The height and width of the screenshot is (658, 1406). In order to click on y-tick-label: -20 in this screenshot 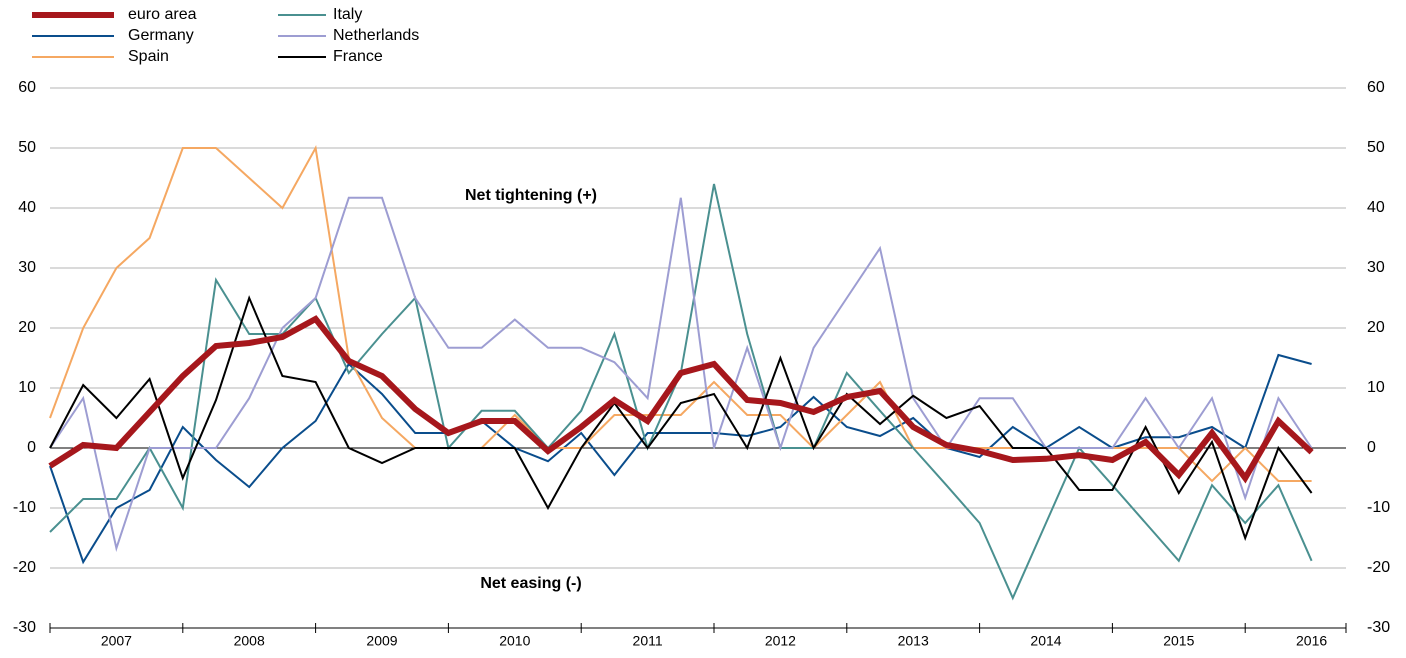, I will do `click(24, 567)`.